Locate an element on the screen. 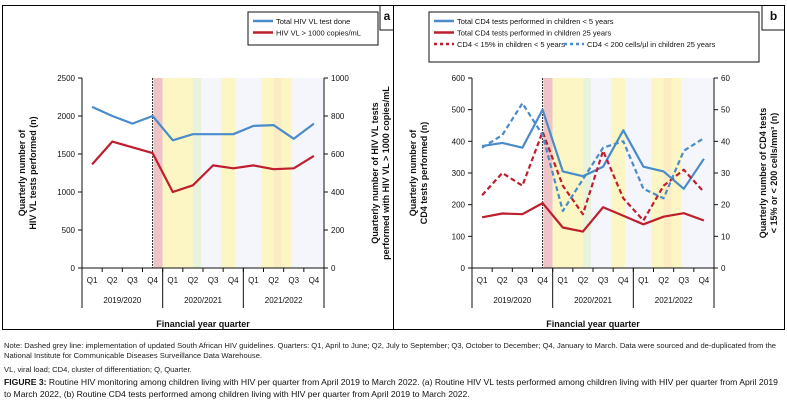 The width and height of the screenshot is (787, 413). left-axis-tick-label: 600 is located at coordinates (459, 78).